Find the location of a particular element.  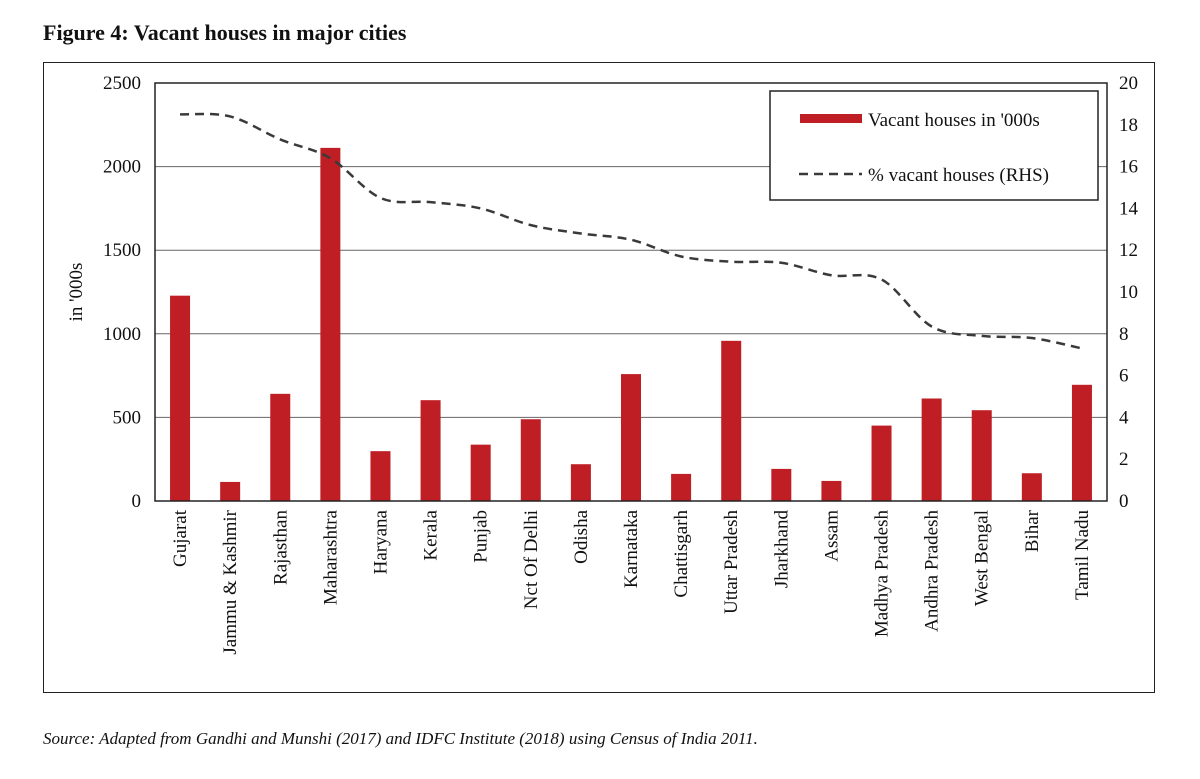

x-tick-label: Andhra Pradesh is located at coordinates (932, 571).